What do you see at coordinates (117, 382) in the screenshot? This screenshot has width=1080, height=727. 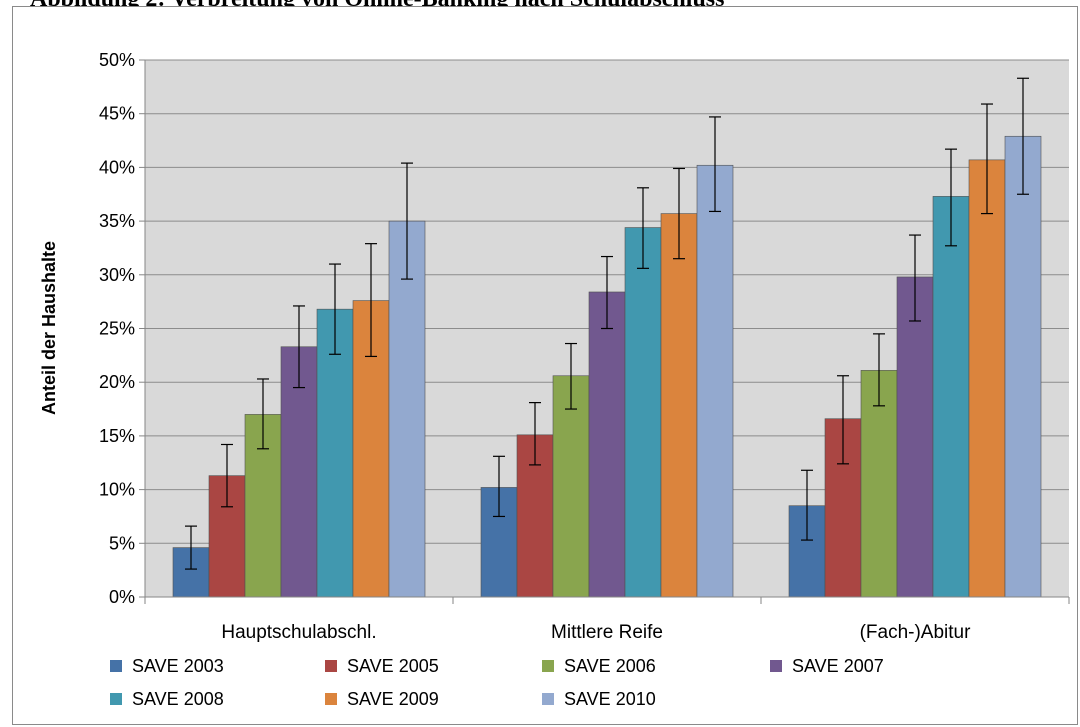 I see `y-tick-label: 20%` at bounding box center [117, 382].